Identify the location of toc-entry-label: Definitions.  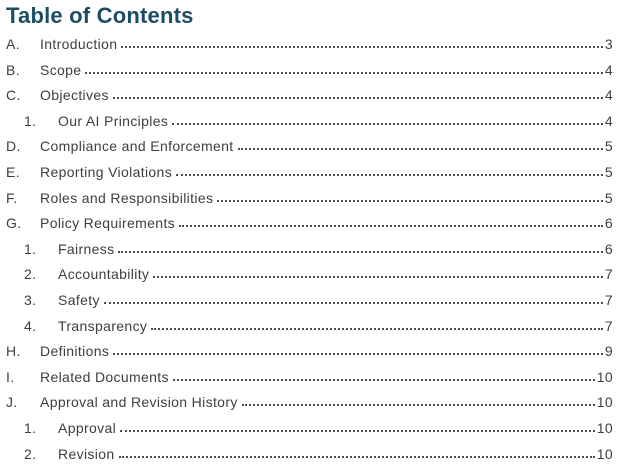
(75, 351).